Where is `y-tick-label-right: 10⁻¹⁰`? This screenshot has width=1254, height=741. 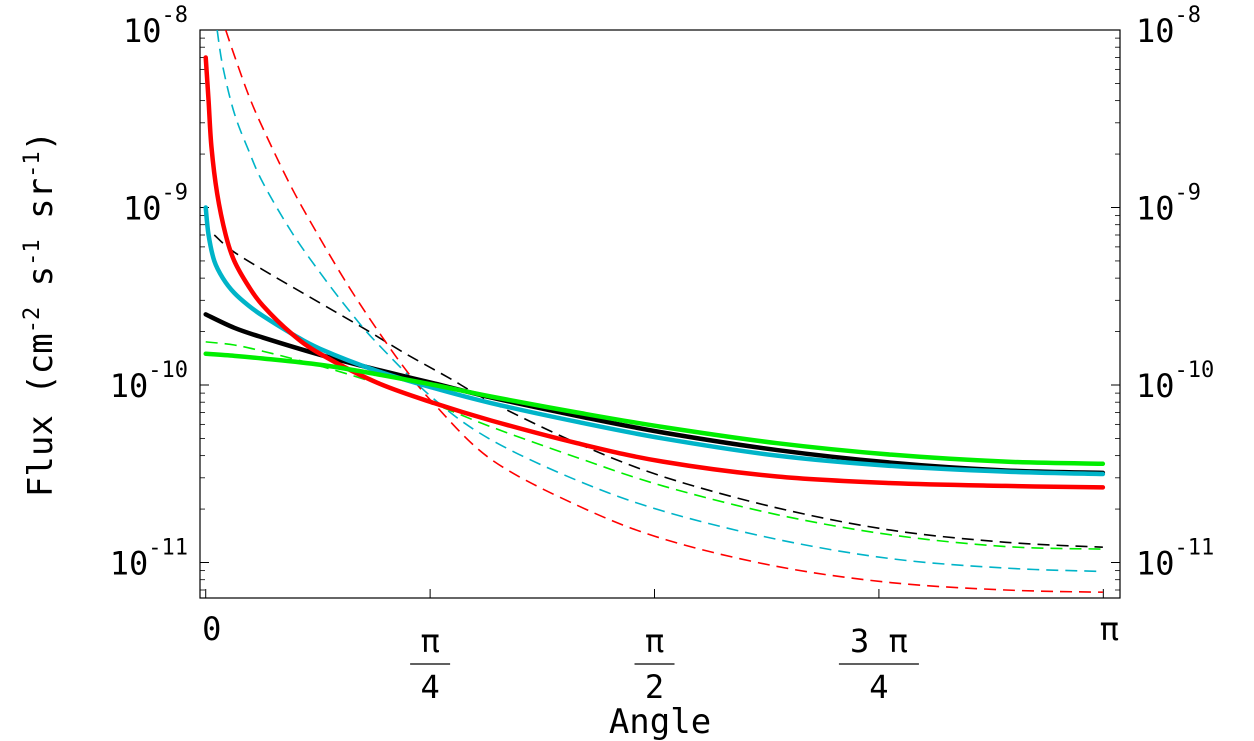
y-tick-label-right: 10⁻¹⁰ is located at coordinates (1175, 381).